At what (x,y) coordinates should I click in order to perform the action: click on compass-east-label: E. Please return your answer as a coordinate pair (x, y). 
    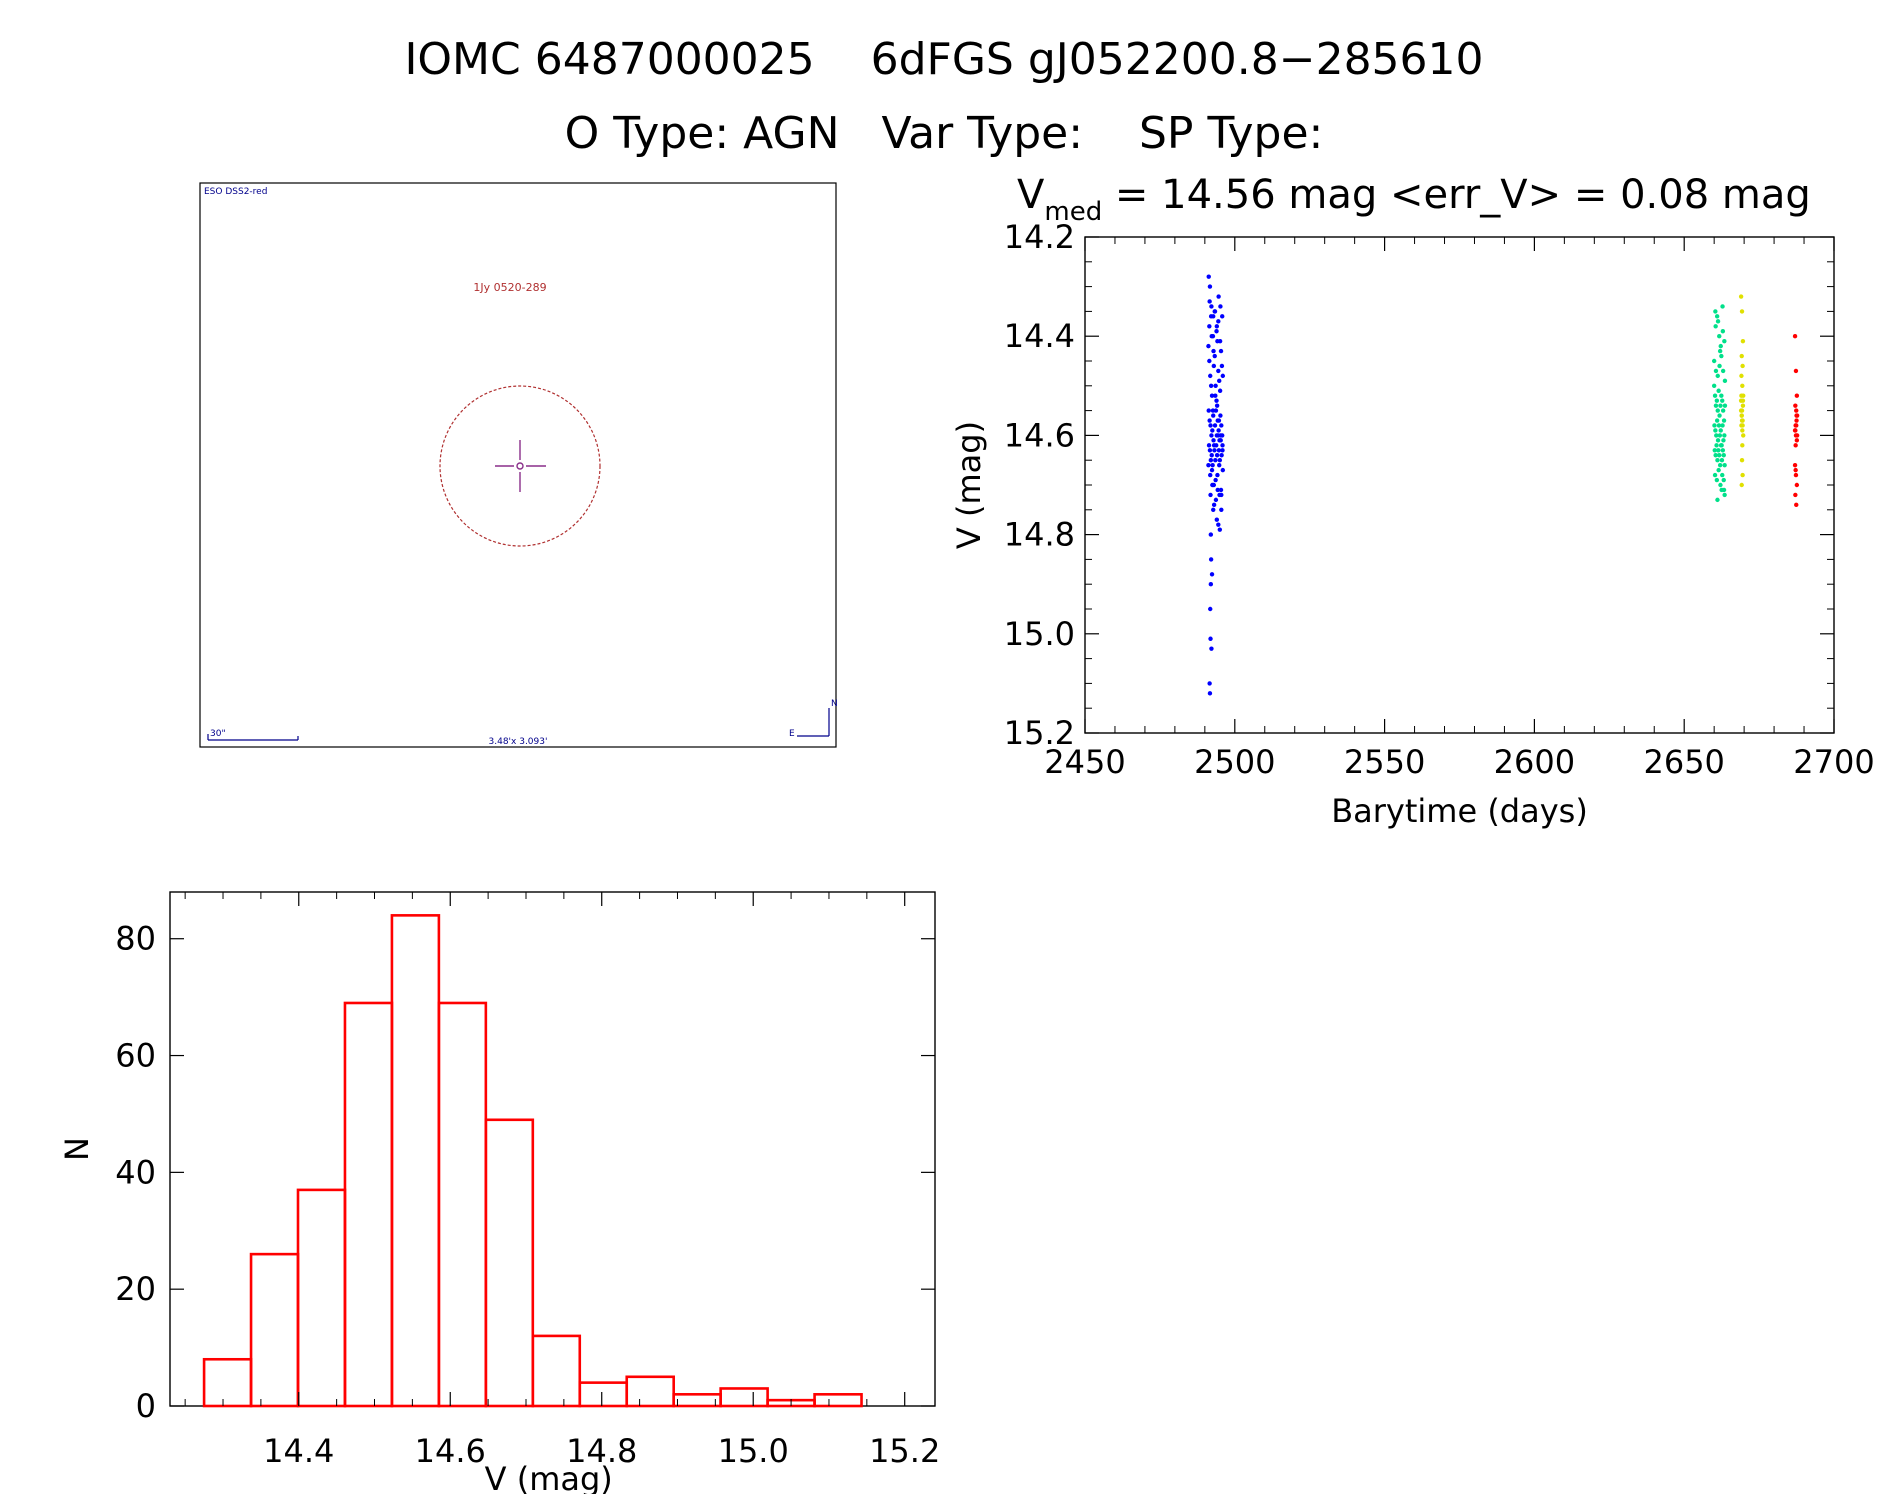
    Looking at the image, I should click on (792, 734).